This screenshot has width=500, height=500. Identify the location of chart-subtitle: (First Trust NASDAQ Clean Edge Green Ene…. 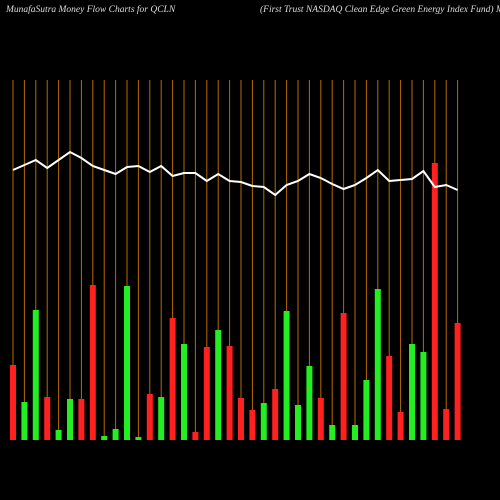
(380, 9).